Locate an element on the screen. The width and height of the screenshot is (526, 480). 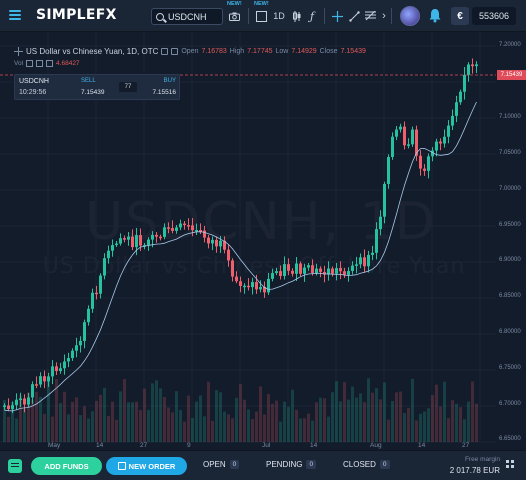
price-axis-tick: 6.80000 is located at coordinates (510, 332).